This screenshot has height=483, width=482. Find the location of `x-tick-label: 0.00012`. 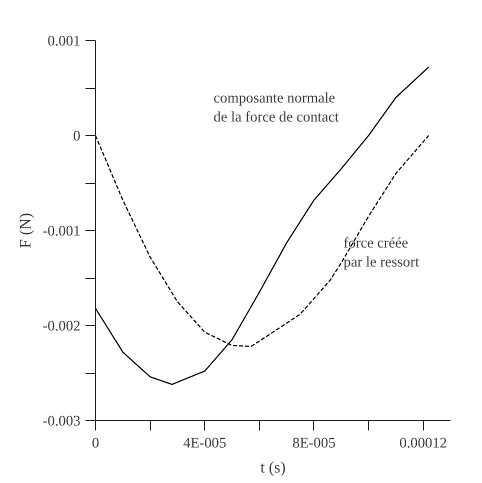

x-tick-label: 0.00012 is located at coordinates (423, 444).